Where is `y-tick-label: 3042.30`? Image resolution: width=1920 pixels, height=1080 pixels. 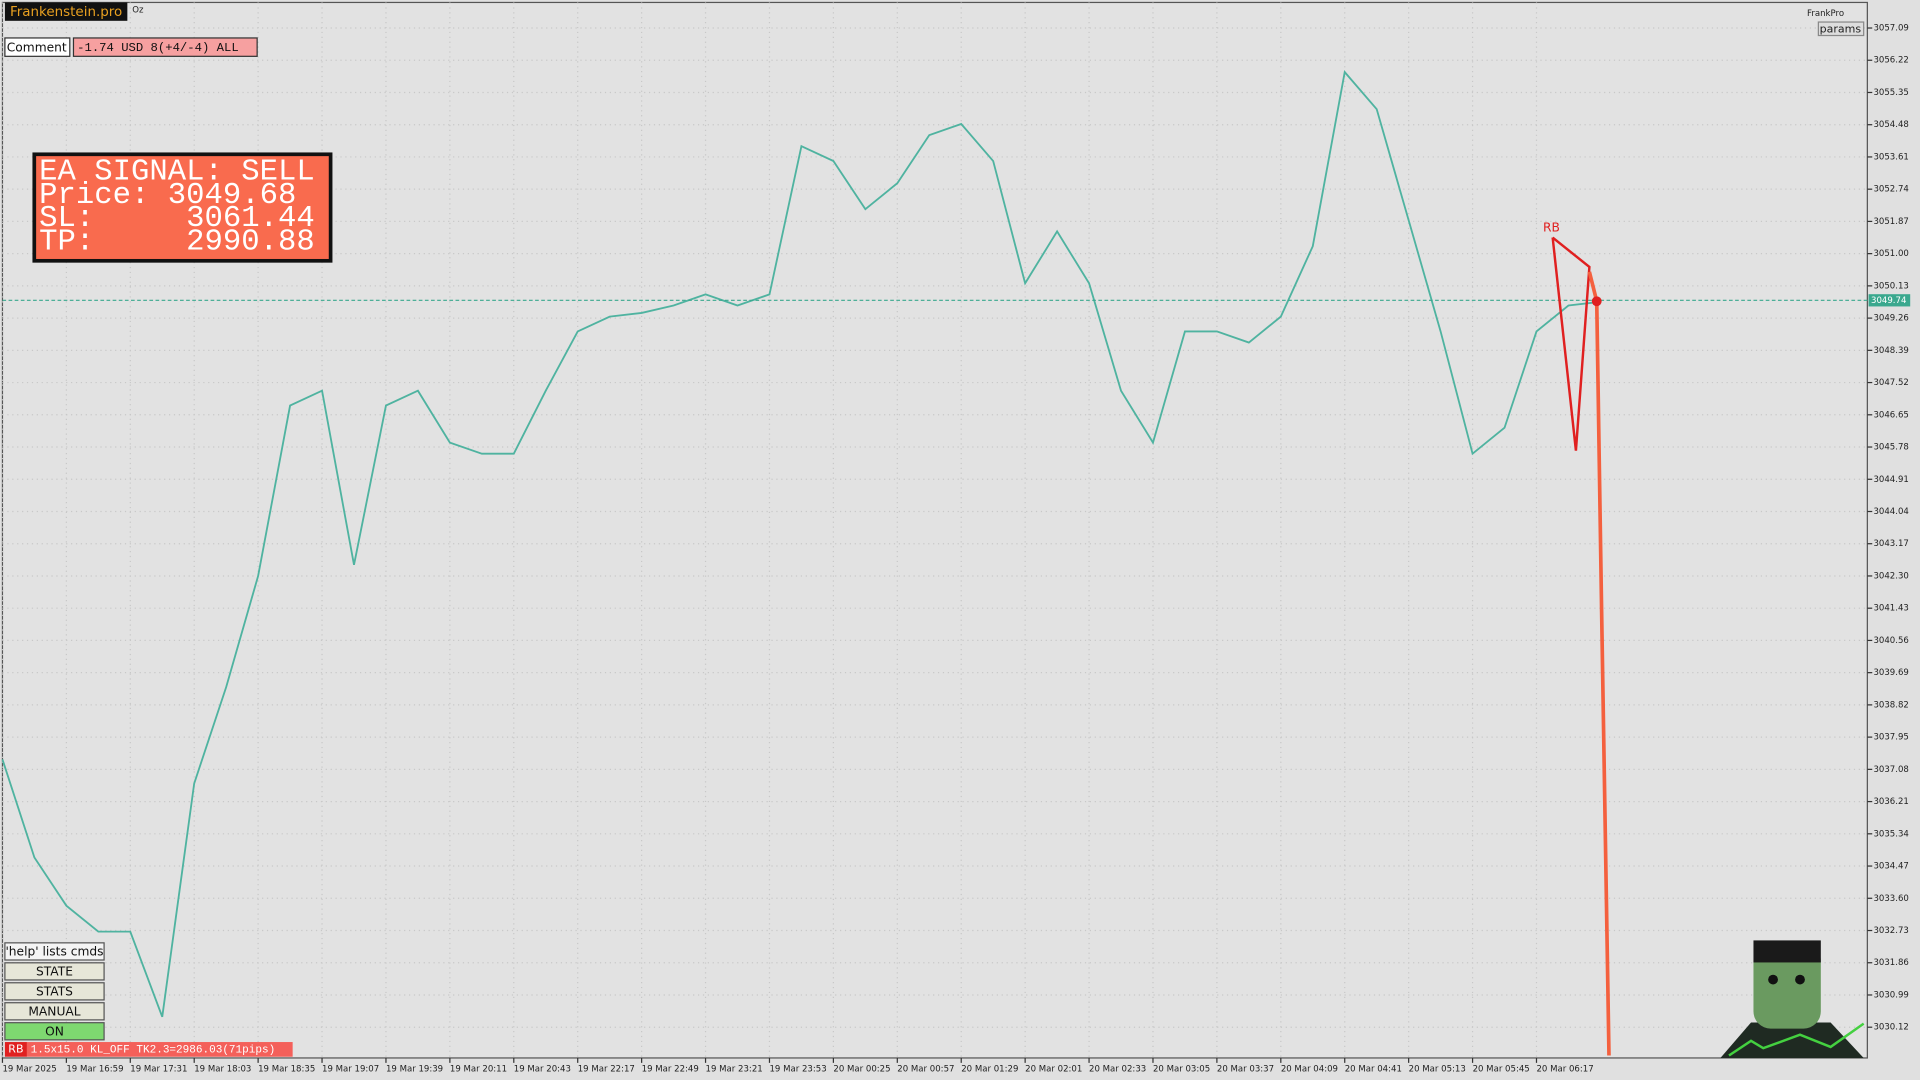 y-tick-label: 3042.30 is located at coordinates (1890, 576).